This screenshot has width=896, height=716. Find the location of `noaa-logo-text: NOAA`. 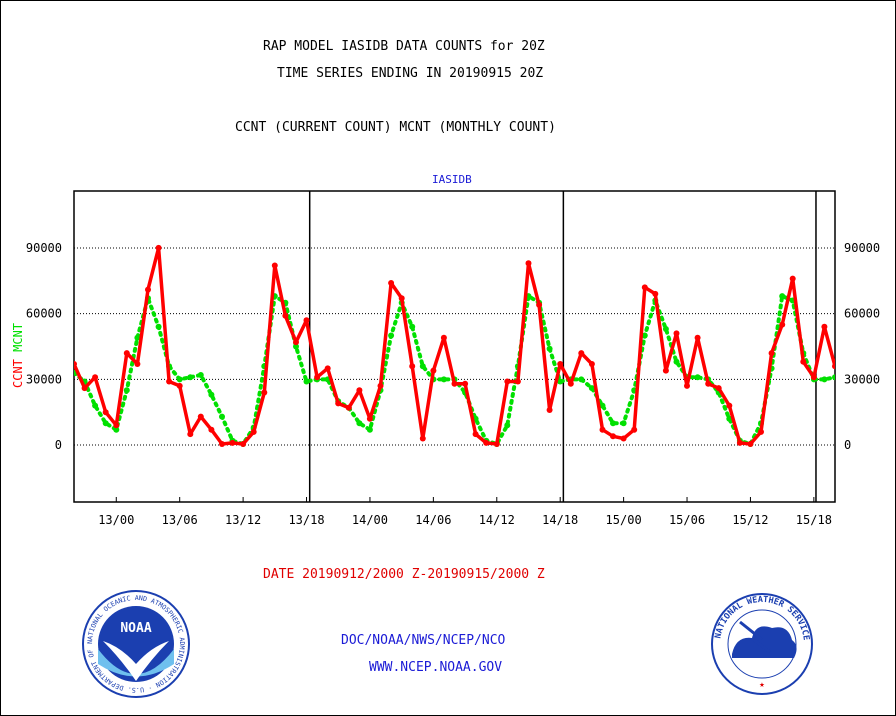

noaa-logo-text: NOAA is located at coordinates (135, 628).